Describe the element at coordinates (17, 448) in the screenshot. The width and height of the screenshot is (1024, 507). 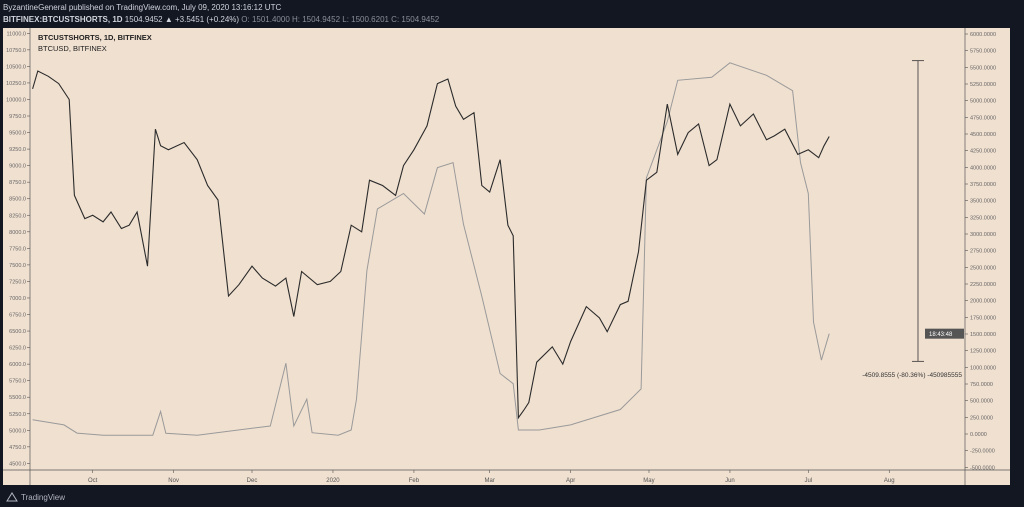
I see `left-tick-label: 4750.0` at that location.